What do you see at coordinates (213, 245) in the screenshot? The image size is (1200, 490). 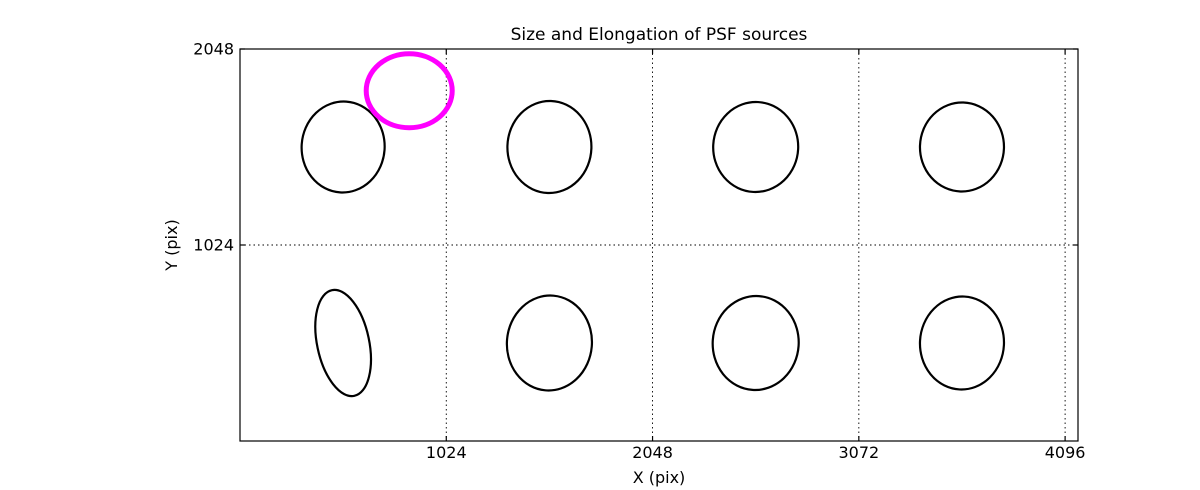 I see `y-tick-label-1024: 1024` at bounding box center [213, 245].